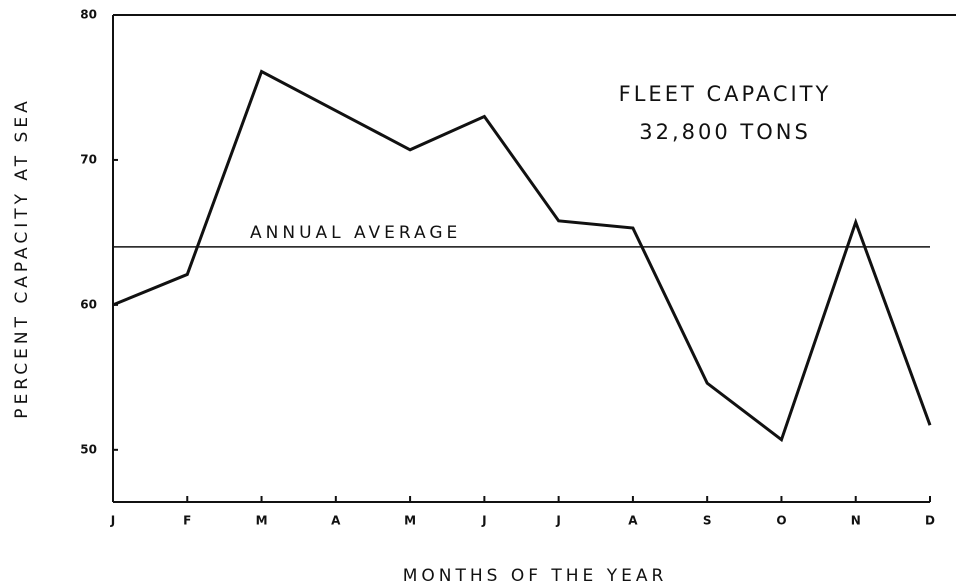  Describe the element at coordinates (856, 521) in the screenshot. I see `x-tick-label: N` at that location.